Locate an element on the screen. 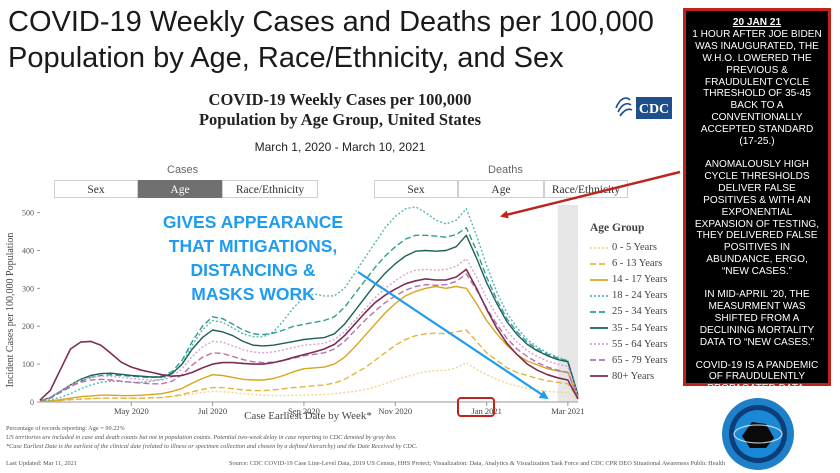 Image resolution: width=840 pixels, height=473 pixels. y-tick-label: 500 is located at coordinates (28, 213).